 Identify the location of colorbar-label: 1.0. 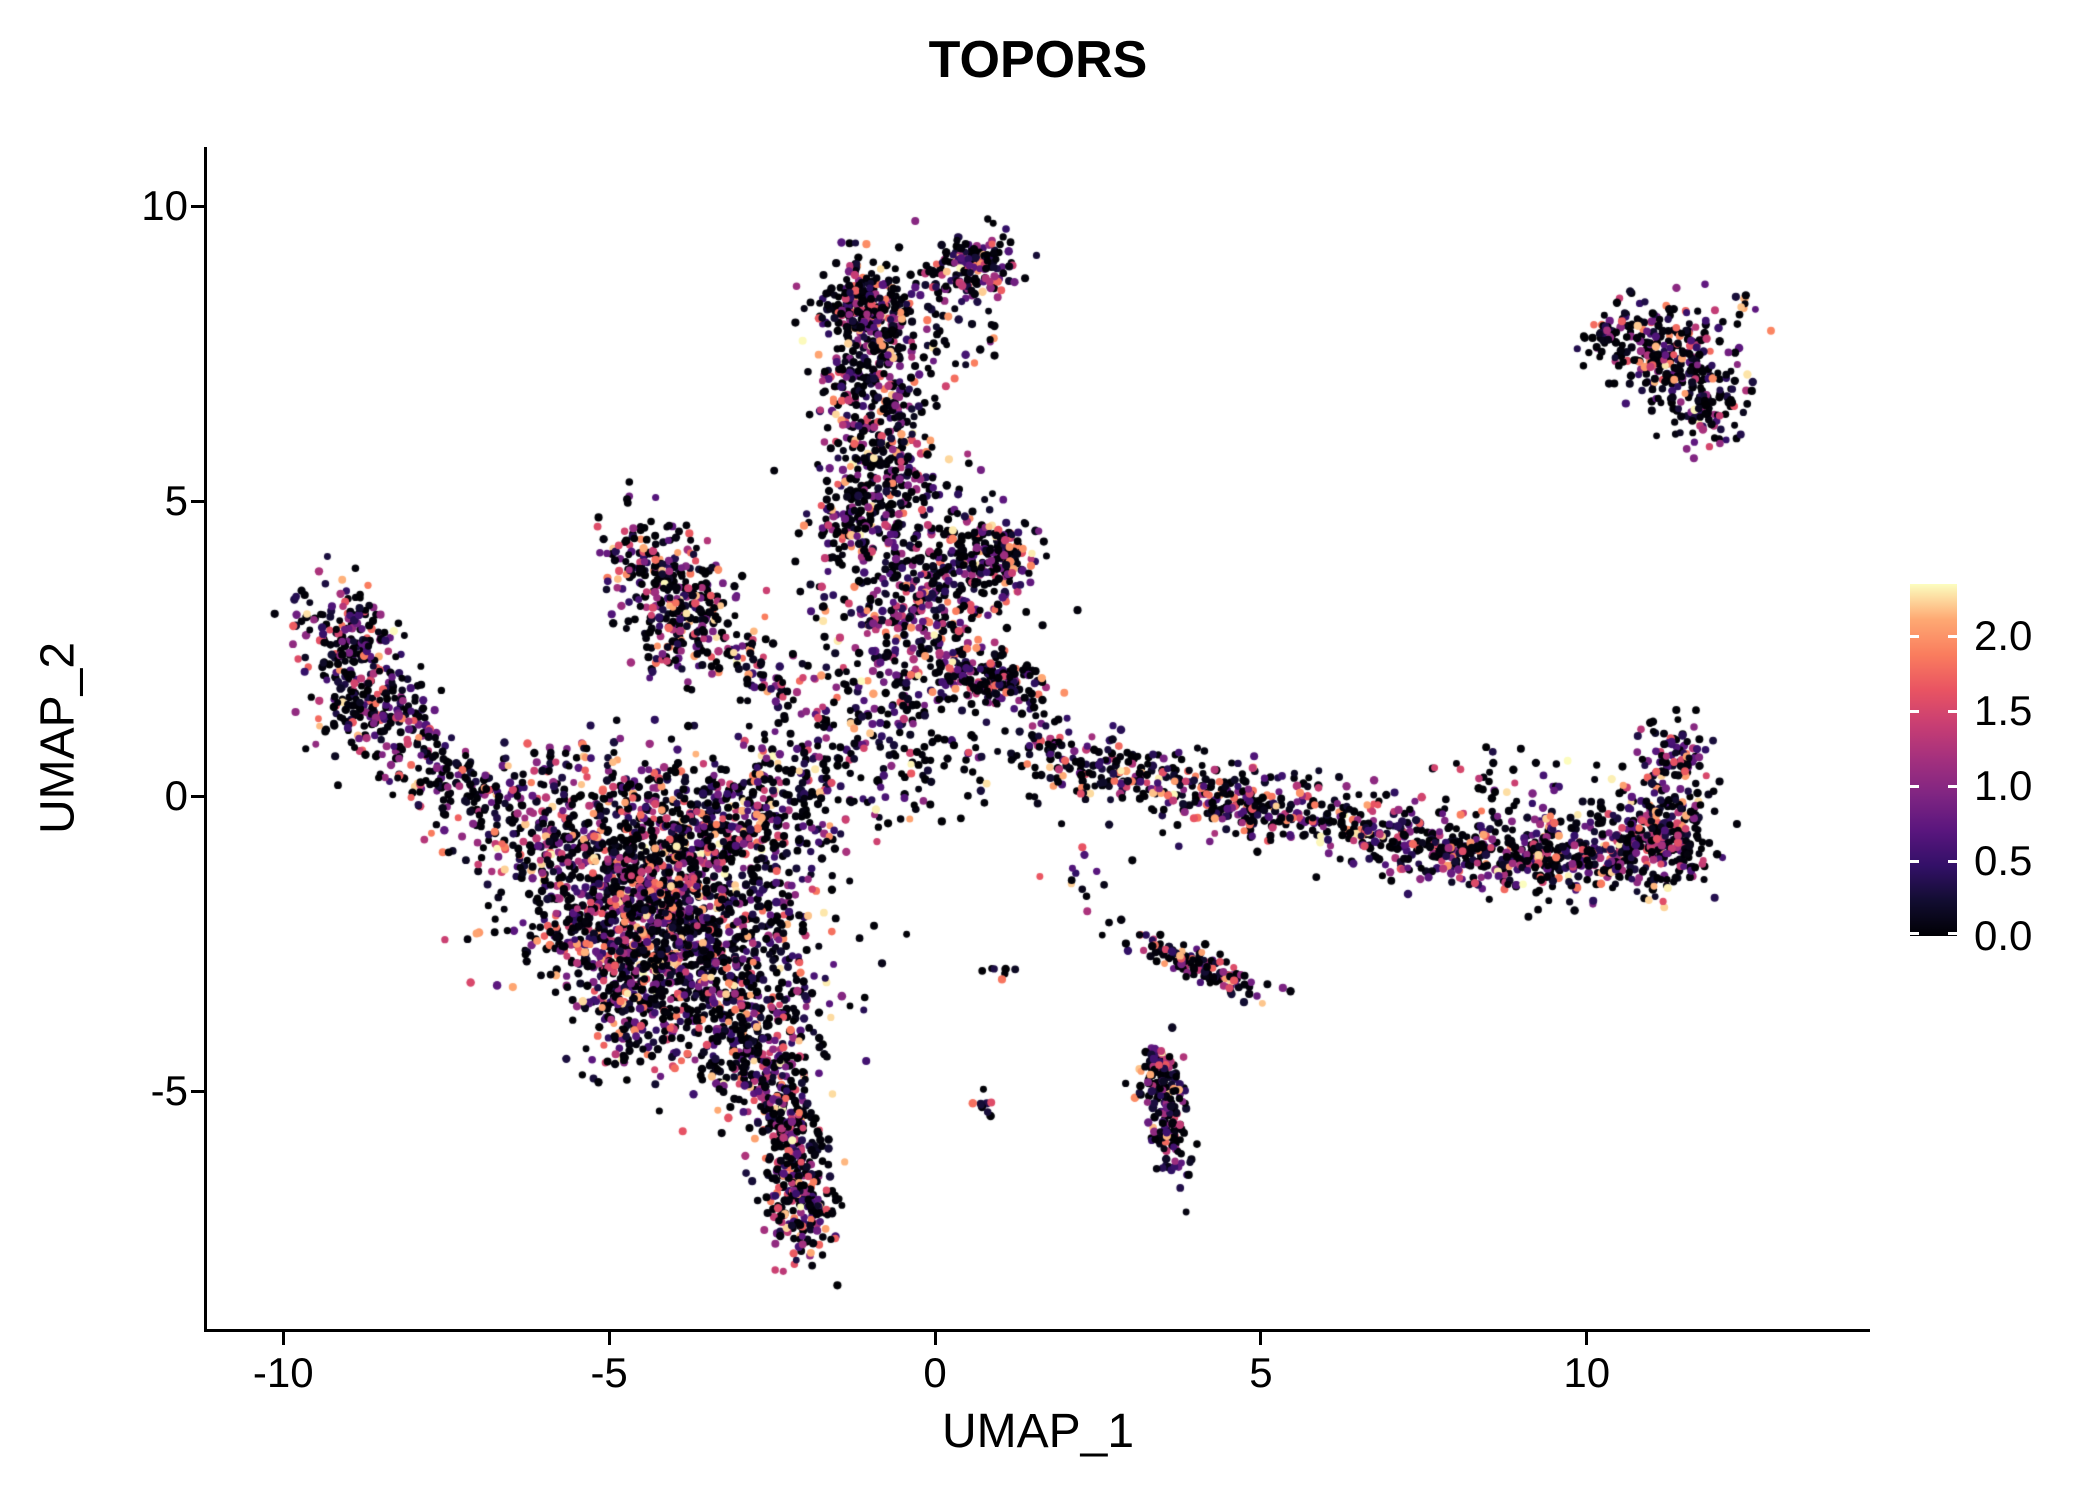
(2003, 786).